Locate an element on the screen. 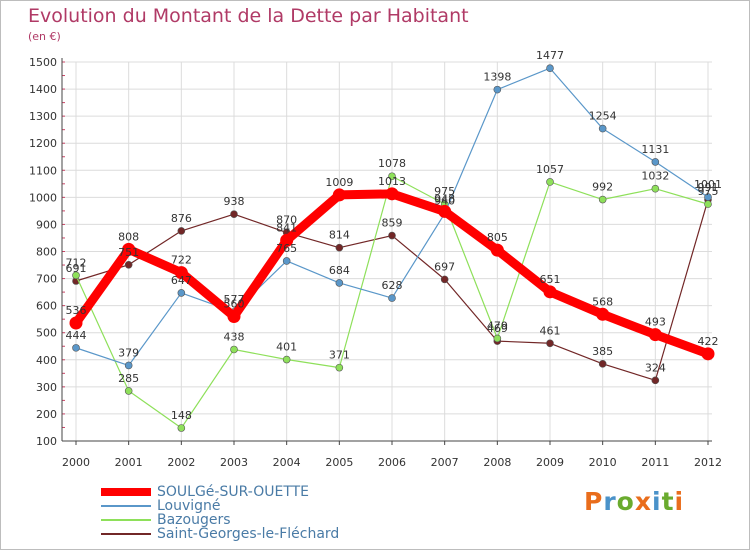  legend-swatch-saint-georges is located at coordinates (126, 534).